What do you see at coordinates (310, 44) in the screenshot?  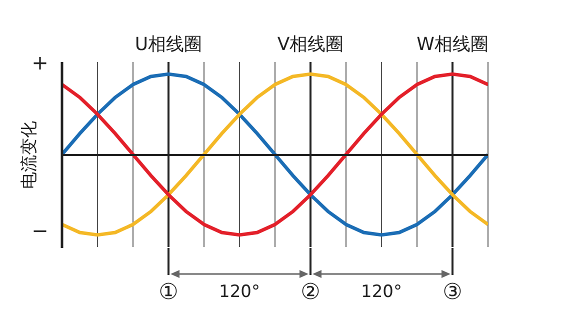 I see `series-label: V相线圈` at bounding box center [310, 44].